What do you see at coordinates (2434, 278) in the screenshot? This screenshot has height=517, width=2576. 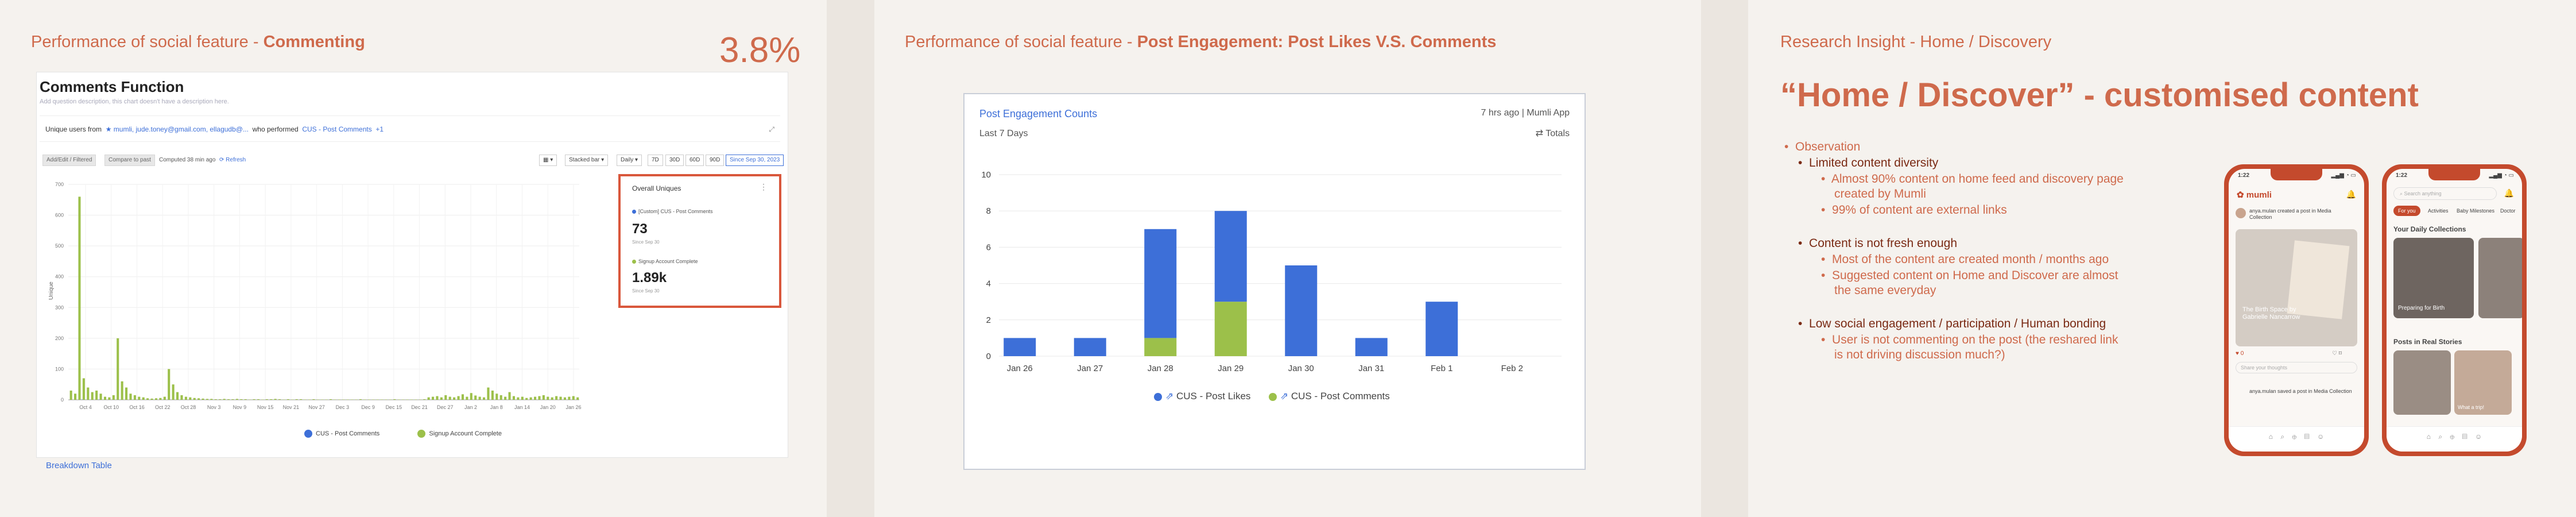 I see `collection-card: Preparing for Birth` at bounding box center [2434, 278].